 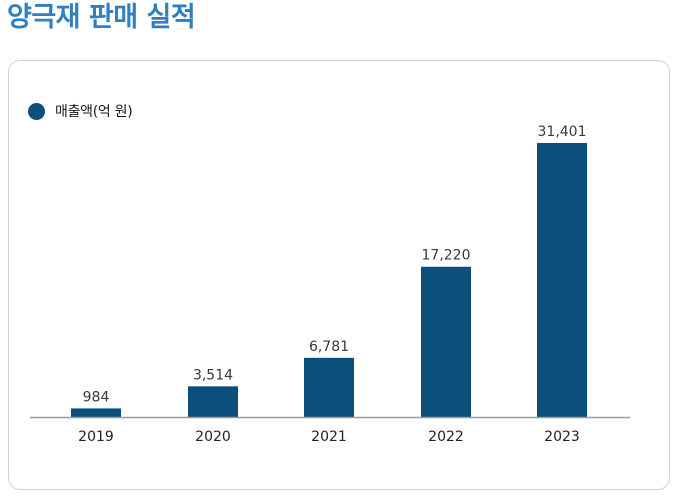 I want to click on chart-legend: 매출액(억 원), so click(x=80, y=111).